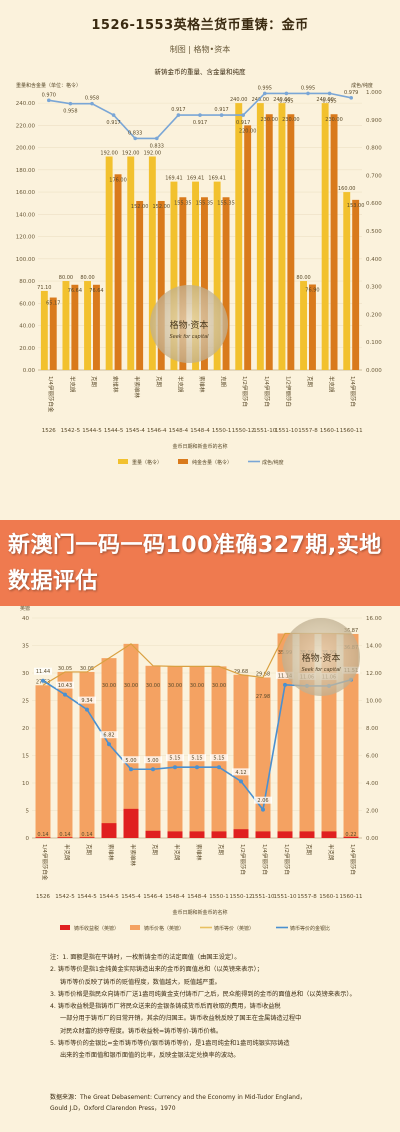 This screenshot has height=1132, width=400. Describe the element at coordinates (374, 232) in the screenshot. I see `chart1-y2-tick: 0.500` at that location.